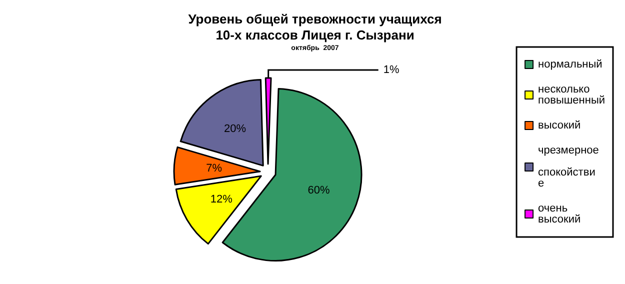  I want to click on data-label: 20%, so click(235, 129).